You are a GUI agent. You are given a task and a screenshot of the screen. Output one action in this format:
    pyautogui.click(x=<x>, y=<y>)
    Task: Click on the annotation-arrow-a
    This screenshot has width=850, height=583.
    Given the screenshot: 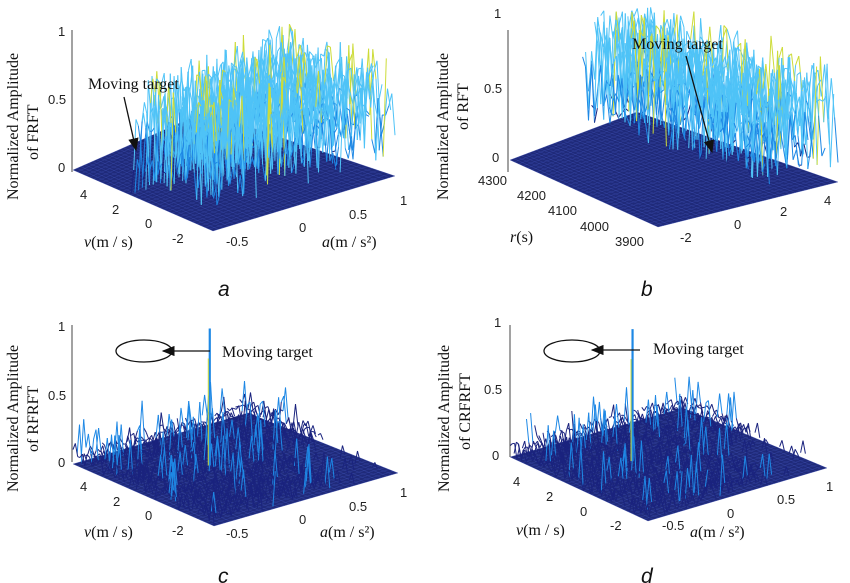 What is the action you would take?
    pyautogui.click(x=131, y=124)
    